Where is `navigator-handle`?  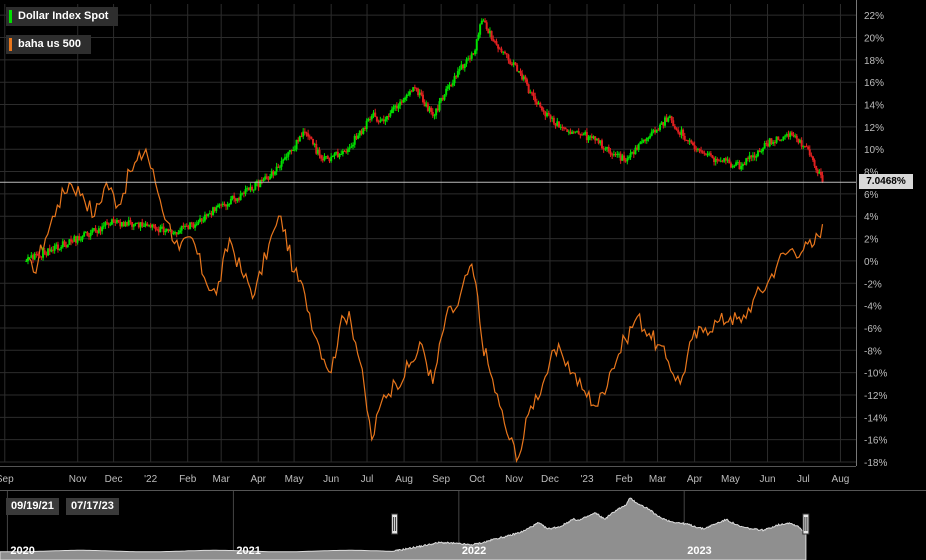 navigator-handle is located at coordinates (395, 524).